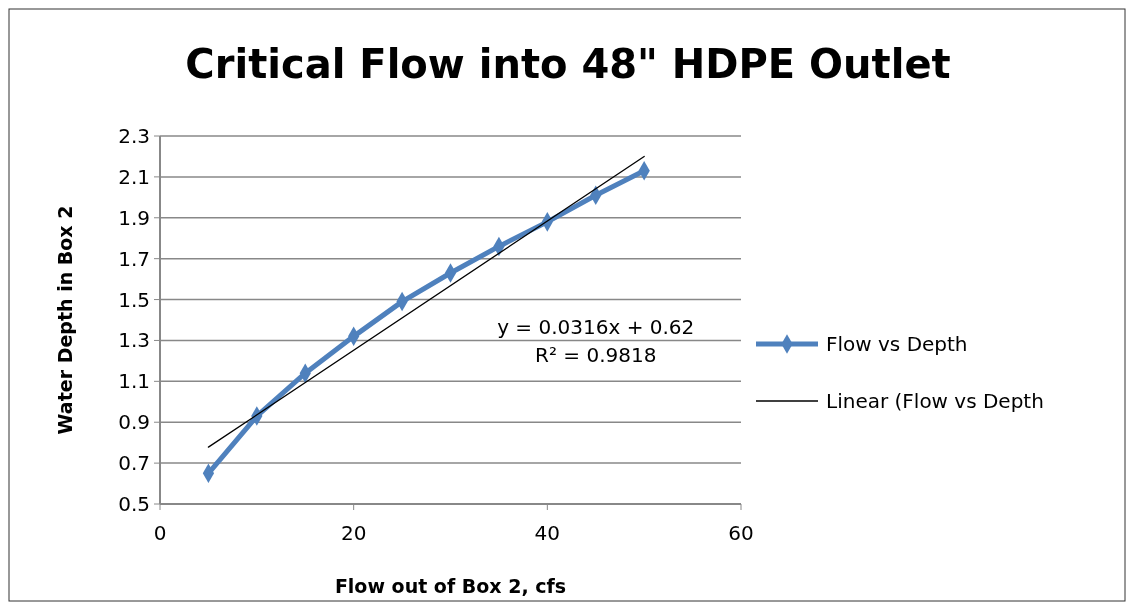 This screenshot has height=602, width=1134. Describe the element at coordinates (741, 533) in the screenshot. I see `x-tick-label: 60` at that location.